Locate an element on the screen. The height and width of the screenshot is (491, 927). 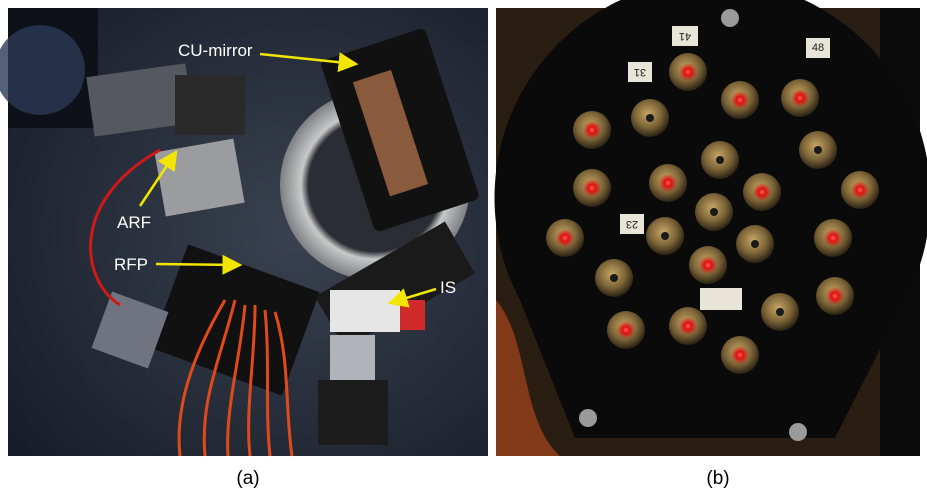
label: IS is located at coordinates (448, 287).